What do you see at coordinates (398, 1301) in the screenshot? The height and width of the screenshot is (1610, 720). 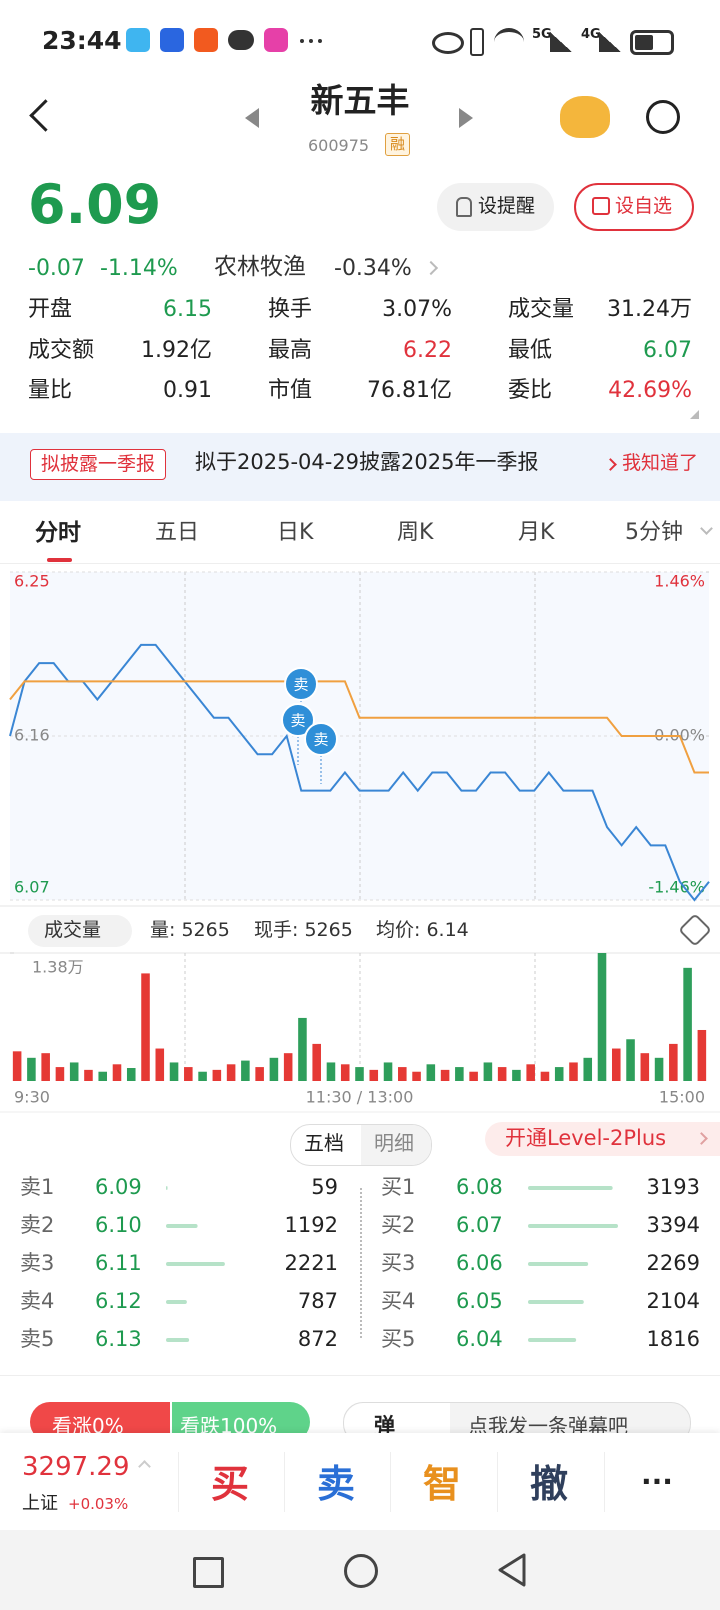 I see `orderbook-label: 买4` at bounding box center [398, 1301].